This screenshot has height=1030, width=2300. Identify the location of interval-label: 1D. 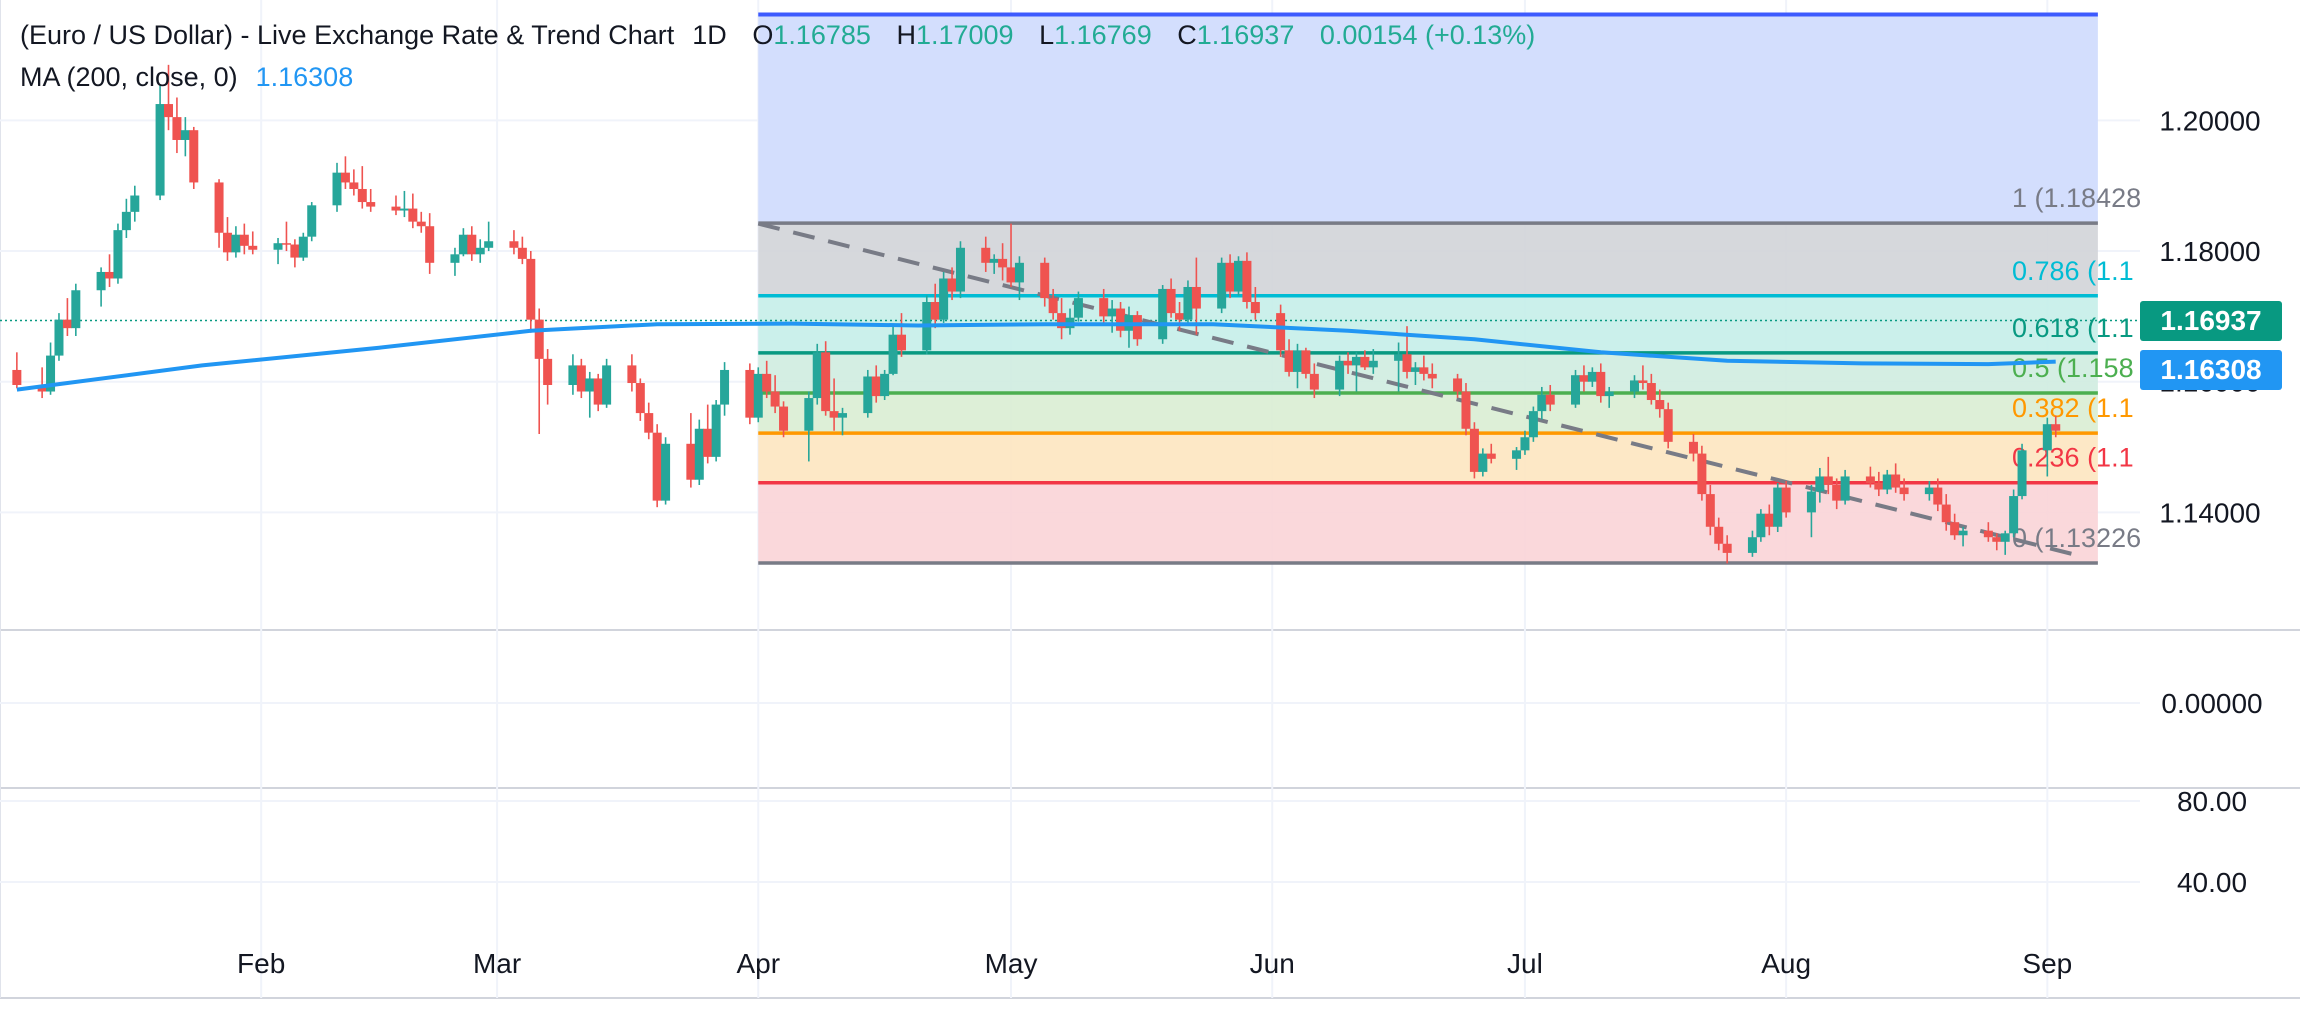
(709, 35).